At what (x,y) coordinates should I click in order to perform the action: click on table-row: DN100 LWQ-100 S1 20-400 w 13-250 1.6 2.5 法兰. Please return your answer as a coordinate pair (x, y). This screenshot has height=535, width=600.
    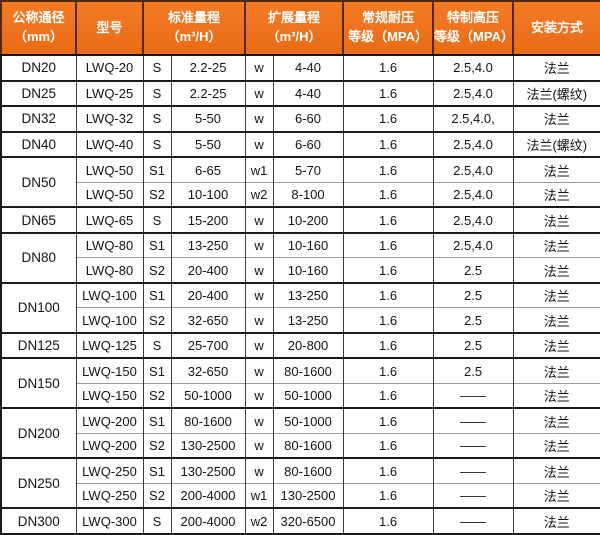
    Looking at the image, I should click on (300, 307).